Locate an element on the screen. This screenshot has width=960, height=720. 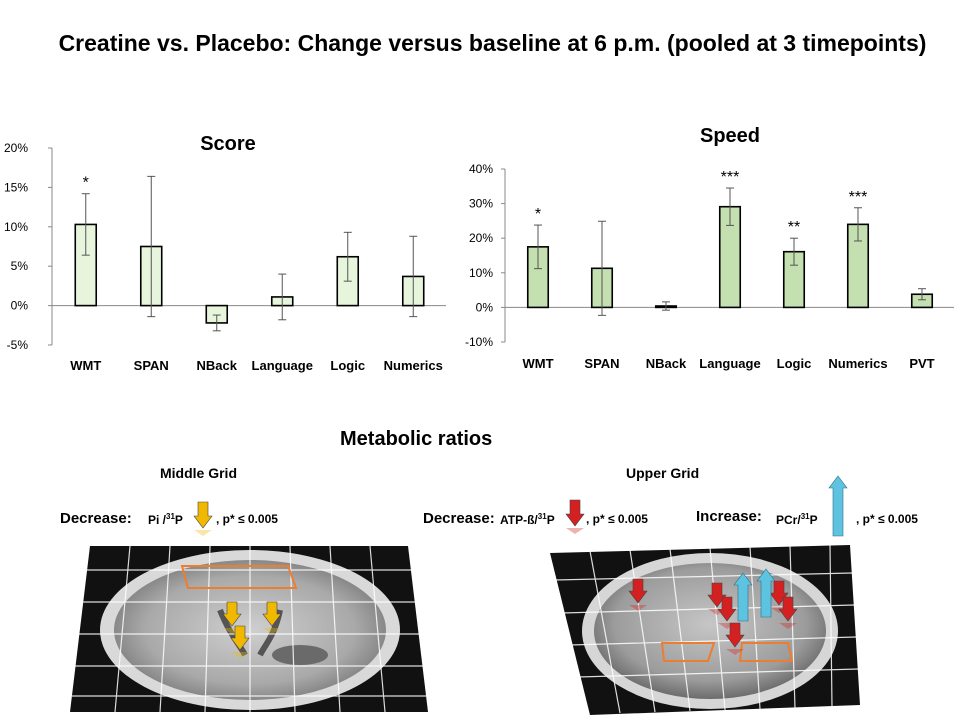
upper-decrease-p-label: , p* ≤ 0.005 is located at coordinates (617, 519).